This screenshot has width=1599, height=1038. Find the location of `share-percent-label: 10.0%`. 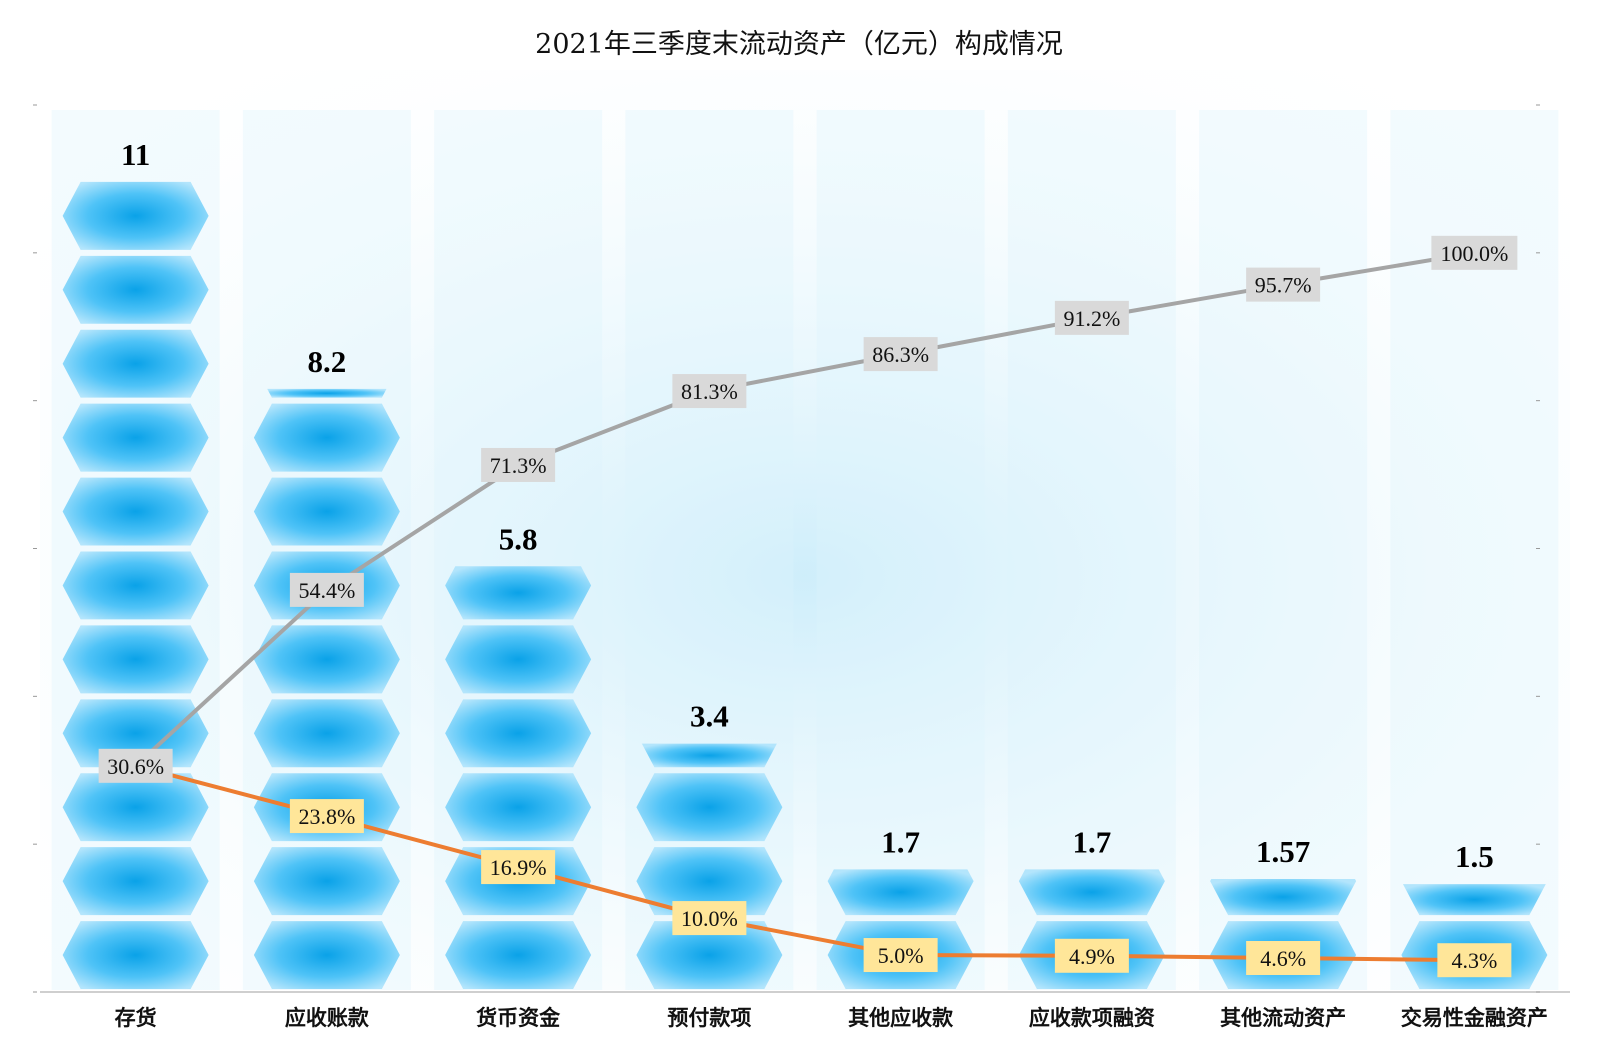

share-percent-label: 10.0% is located at coordinates (709, 918).